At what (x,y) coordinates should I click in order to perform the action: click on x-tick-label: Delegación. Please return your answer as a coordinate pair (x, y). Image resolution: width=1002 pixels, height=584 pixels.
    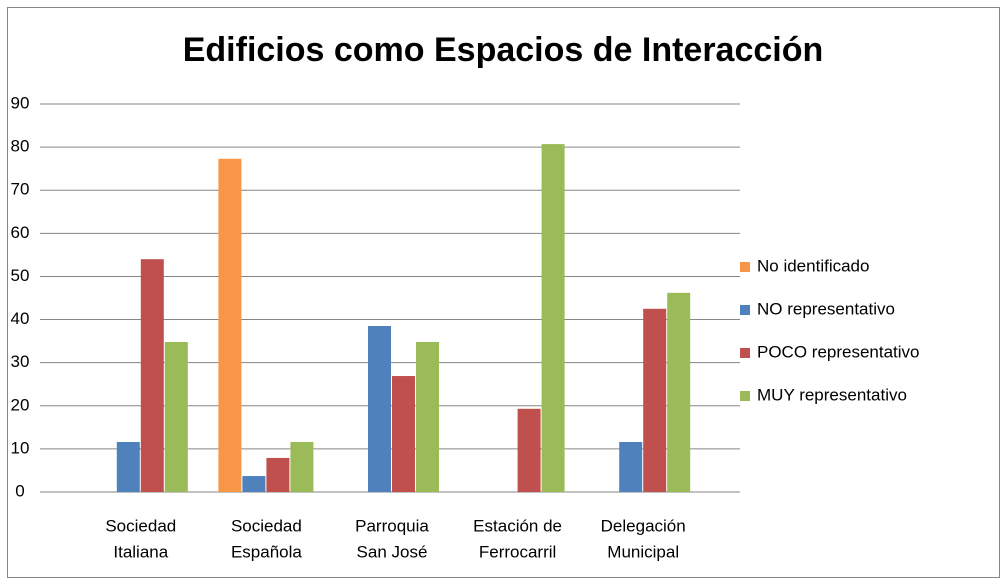
    Looking at the image, I should click on (643, 525).